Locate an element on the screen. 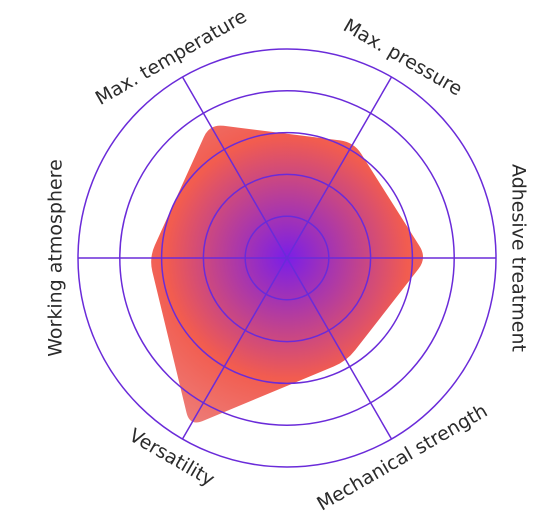 This screenshot has width=550, height=514. axis-label-adhesive-treatment: Adhesive treatment is located at coordinates (519, 258).